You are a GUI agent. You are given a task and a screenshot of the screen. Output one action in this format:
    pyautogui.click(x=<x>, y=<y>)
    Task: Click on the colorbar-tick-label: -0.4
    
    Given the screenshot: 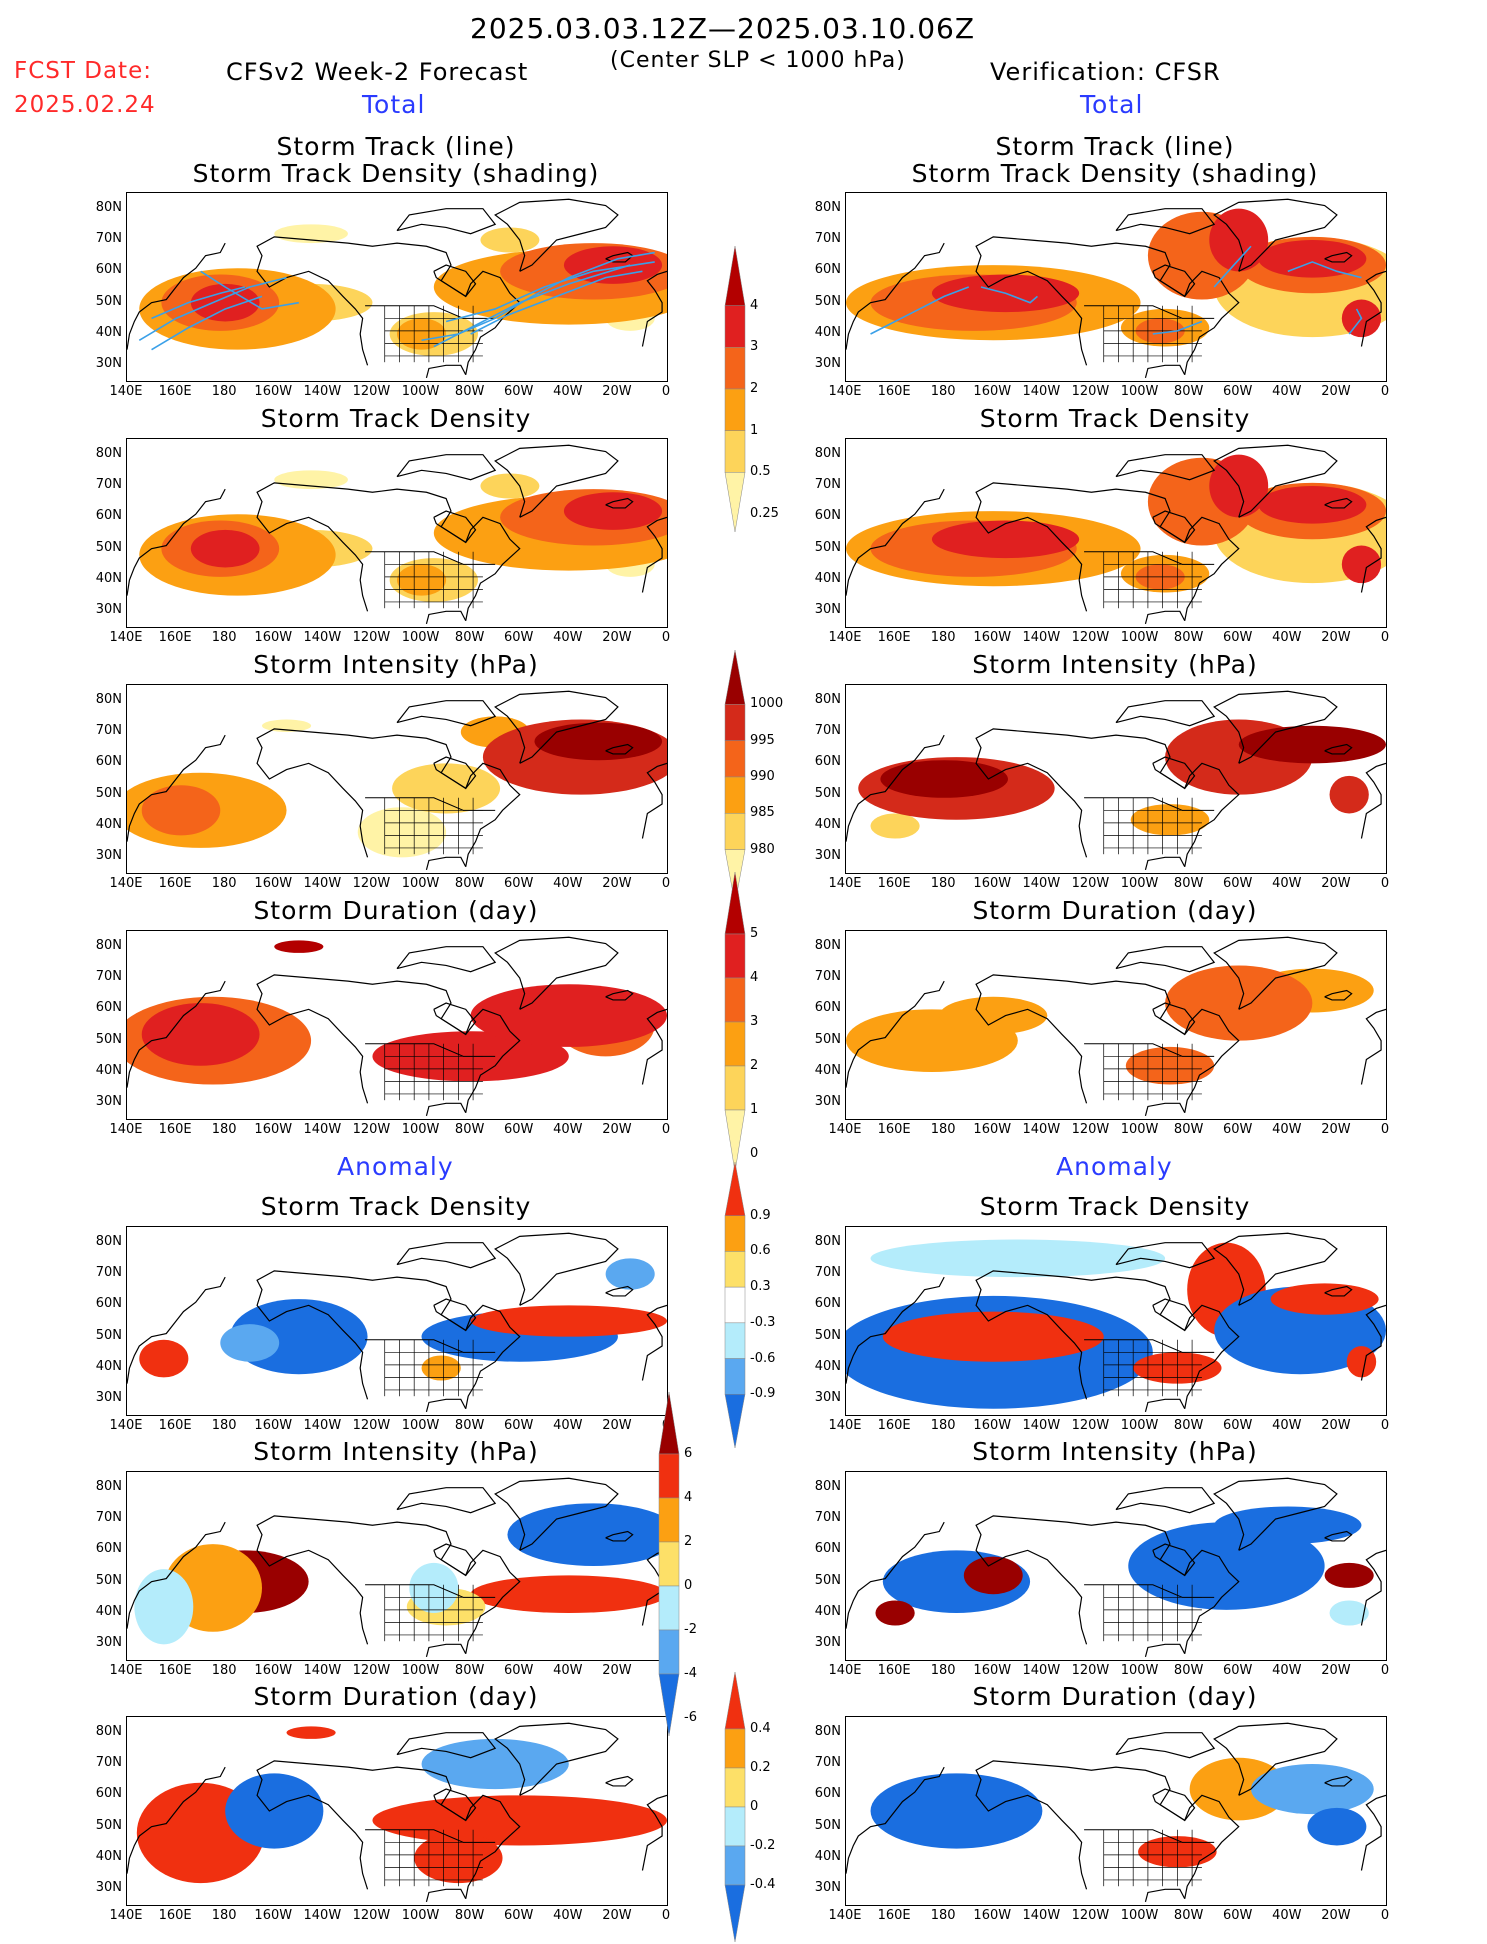 What is the action you would take?
    pyautogui.click(x=763, y=1884)
    